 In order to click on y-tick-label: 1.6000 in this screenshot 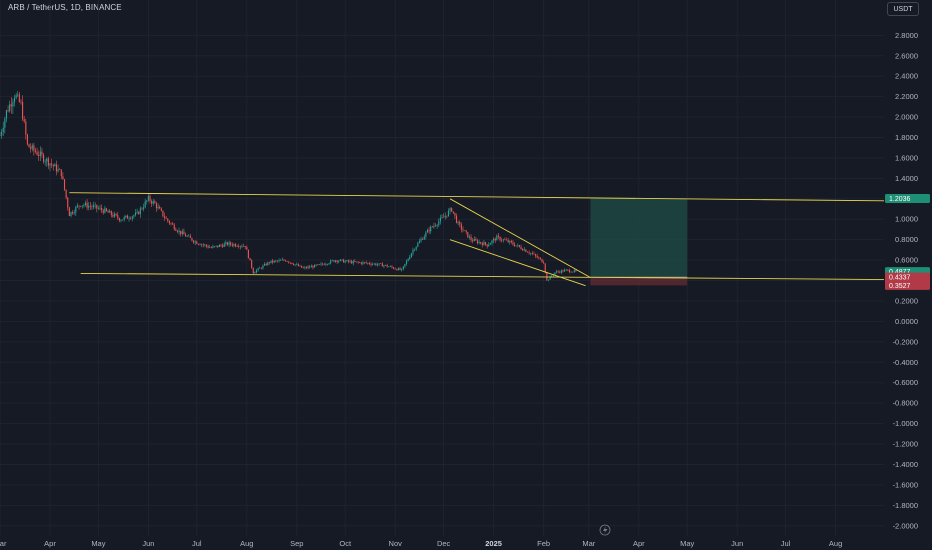, I will do `click(906, 157)`.